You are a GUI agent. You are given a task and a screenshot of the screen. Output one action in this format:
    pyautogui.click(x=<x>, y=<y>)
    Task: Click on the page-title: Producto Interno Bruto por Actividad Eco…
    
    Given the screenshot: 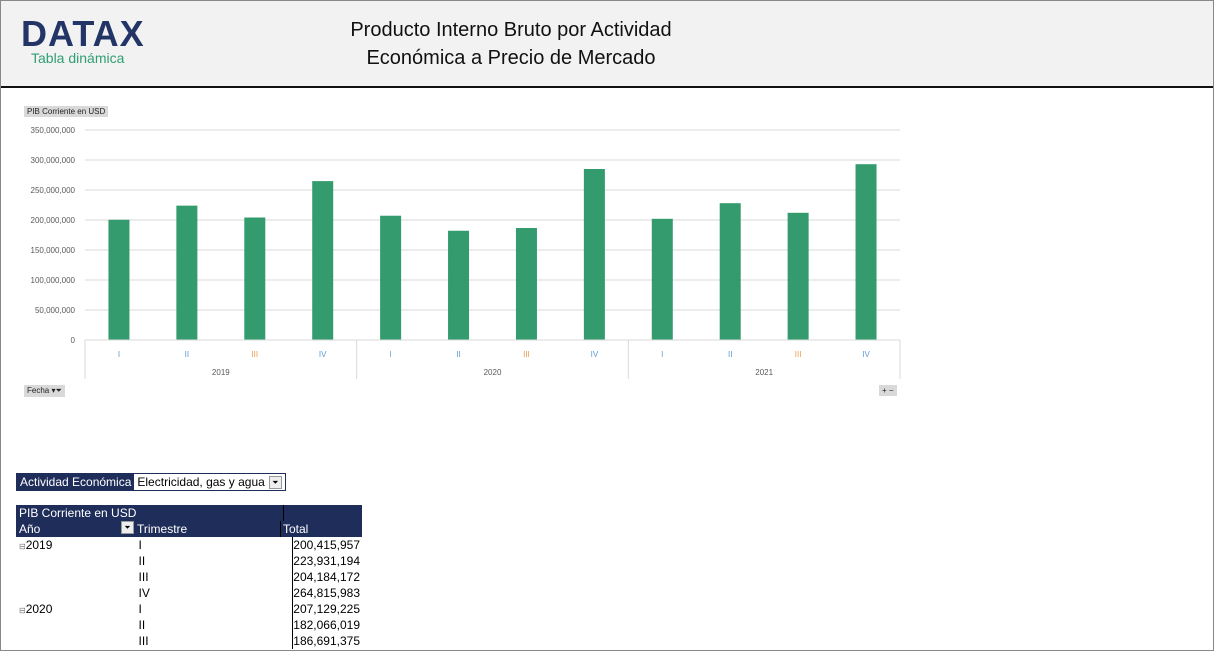 What is the action you would take?
    pyautogui.click(x=511, y=44)
    